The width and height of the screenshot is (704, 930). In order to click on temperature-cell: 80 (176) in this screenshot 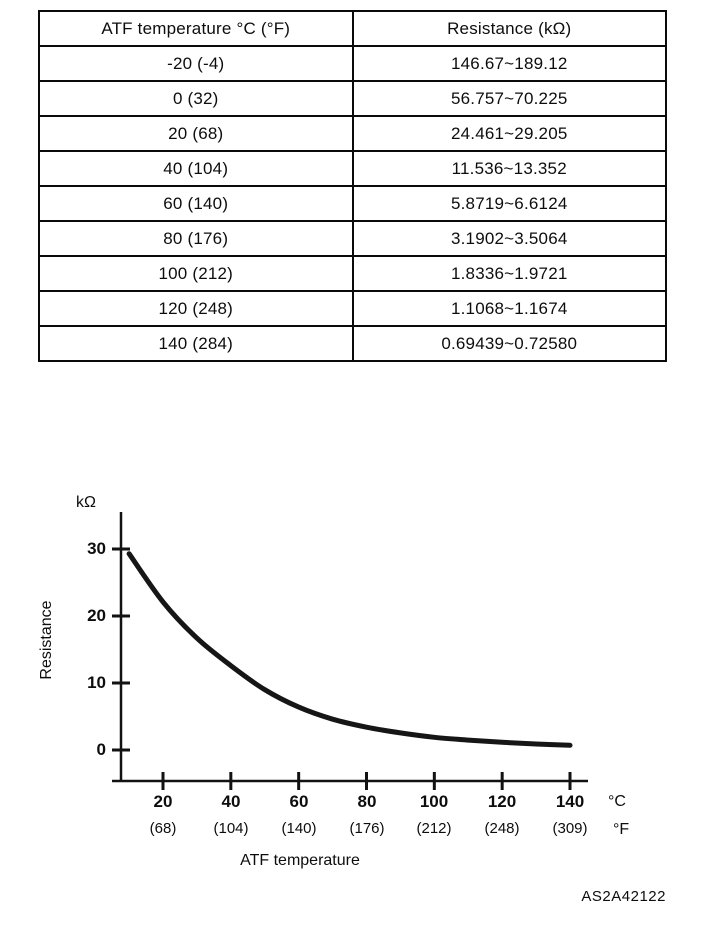, I will do `click(196, 238)`.